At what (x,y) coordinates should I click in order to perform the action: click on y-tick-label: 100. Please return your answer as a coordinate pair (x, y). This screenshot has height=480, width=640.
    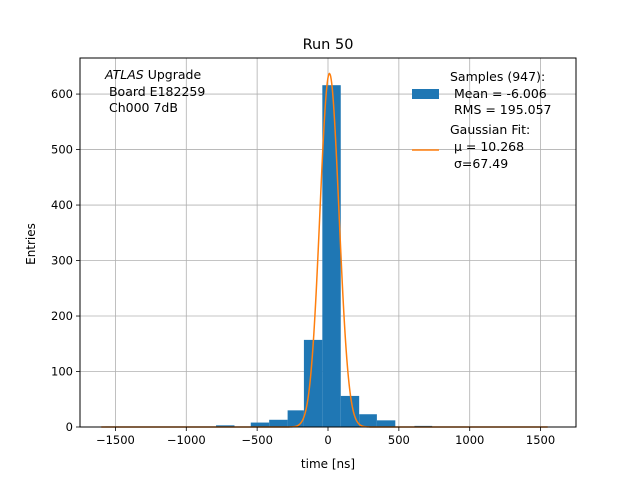
    Looking at the image, I should click on (62, 372).